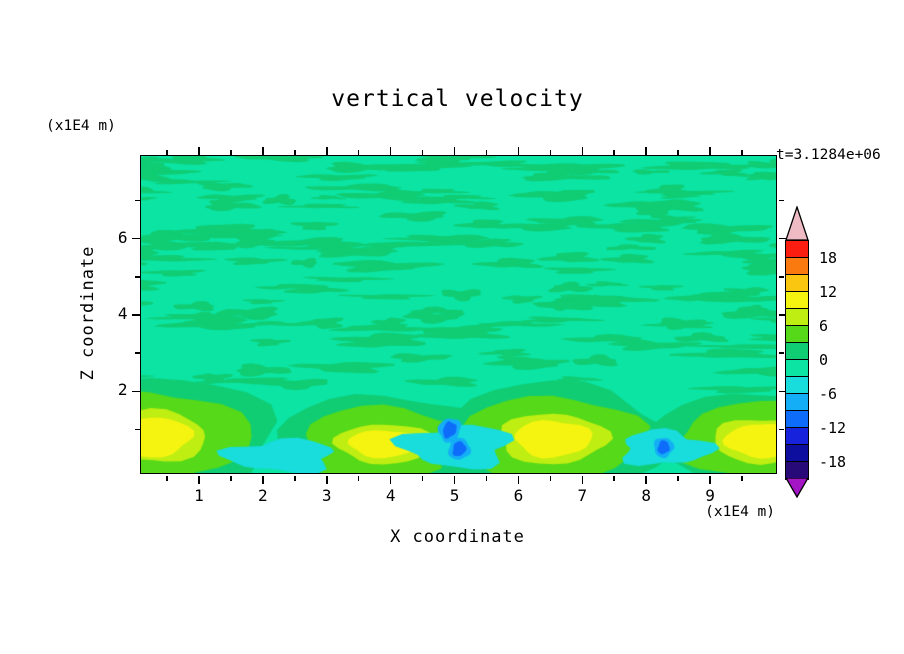 The height and width of the screenshot is (654, 904). I want to click on x-axis-unit-label: (x1E4 m), so click(740, 512).